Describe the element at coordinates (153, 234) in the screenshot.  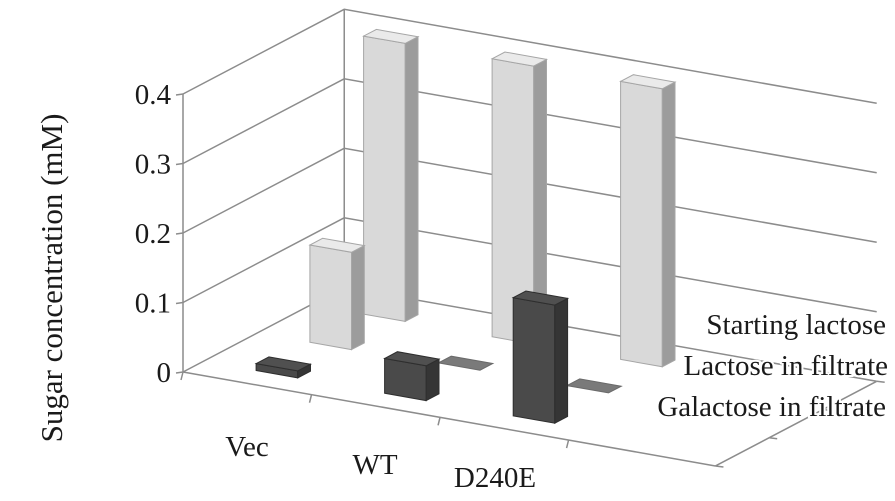
I see `y-tick-label: 0.2` at that location.